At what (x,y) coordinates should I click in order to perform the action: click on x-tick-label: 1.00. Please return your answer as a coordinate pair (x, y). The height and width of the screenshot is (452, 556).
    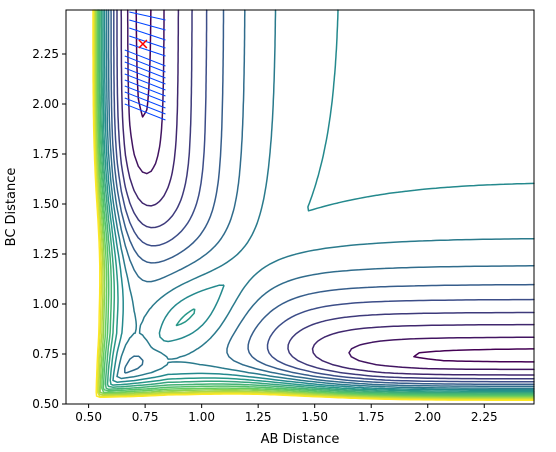
    Looking at the image, I should click on (201, 417).